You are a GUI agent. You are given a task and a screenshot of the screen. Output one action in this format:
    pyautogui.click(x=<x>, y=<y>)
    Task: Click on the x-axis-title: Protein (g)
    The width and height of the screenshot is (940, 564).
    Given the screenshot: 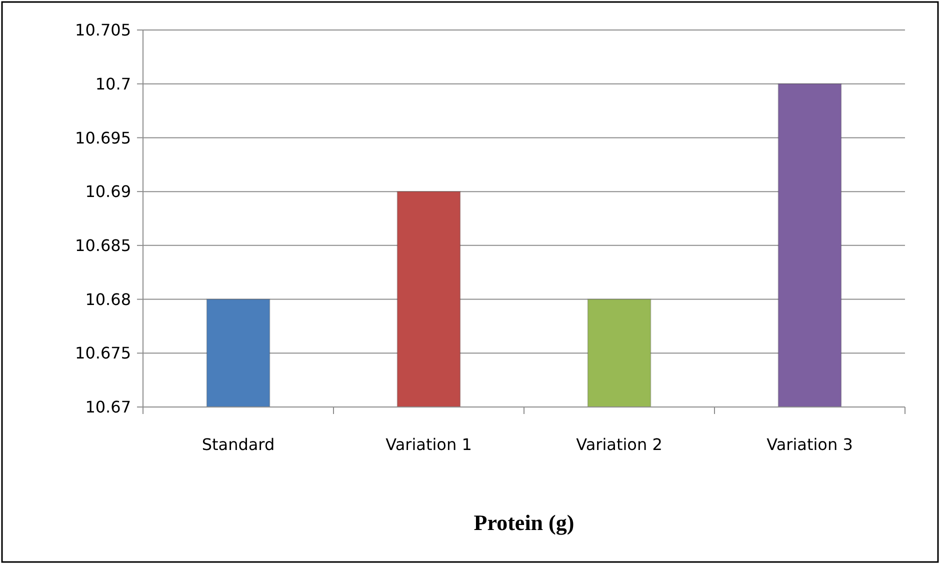 What is the action you would take?
    pyautogui.click(x=524, y=522)
    